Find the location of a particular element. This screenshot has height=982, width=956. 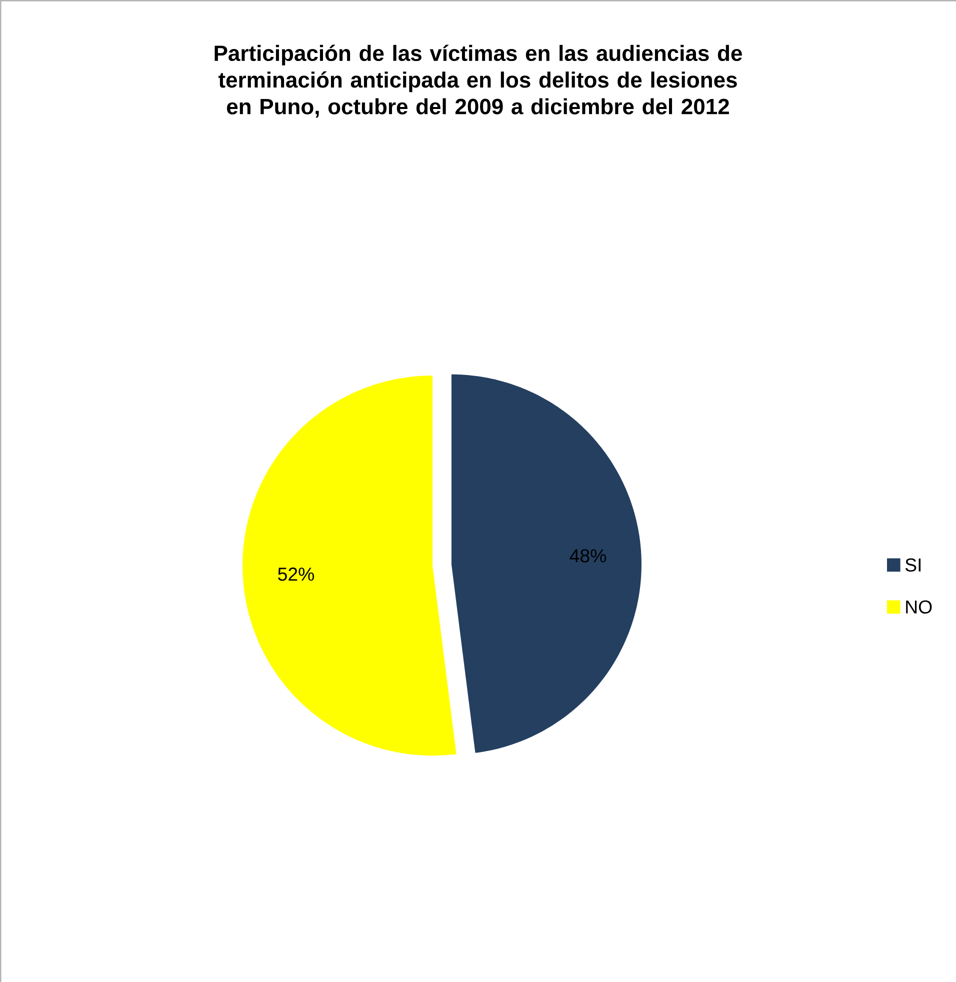

data-label: 52% is located at coordinates (296, 574).